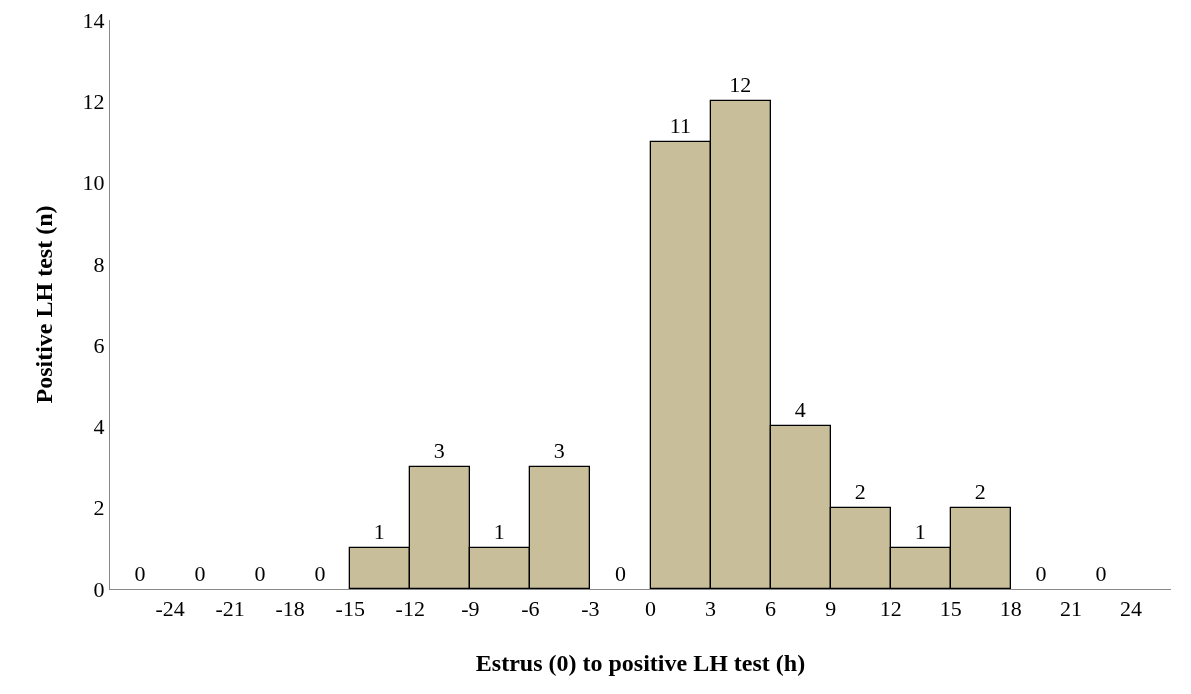 Image resolution: width=1191 pixels, height=694 pixels. Describe the element at coordinates (470, 609) in the screenshot. I see `x-tick-label: -9` at that location.